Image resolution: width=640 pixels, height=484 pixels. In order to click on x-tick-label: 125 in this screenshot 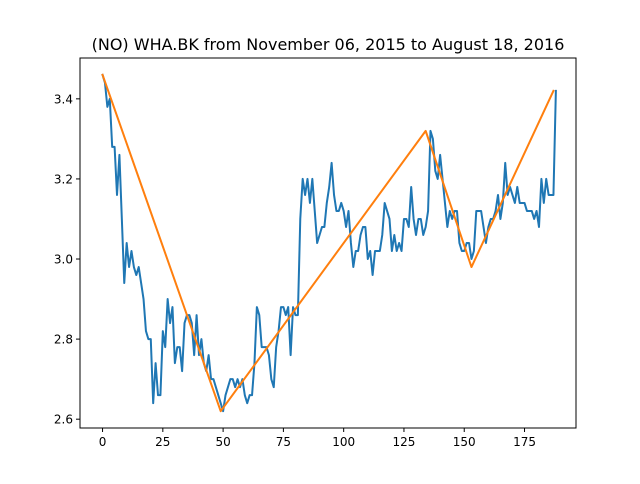, I will do `click(404, 442)`.